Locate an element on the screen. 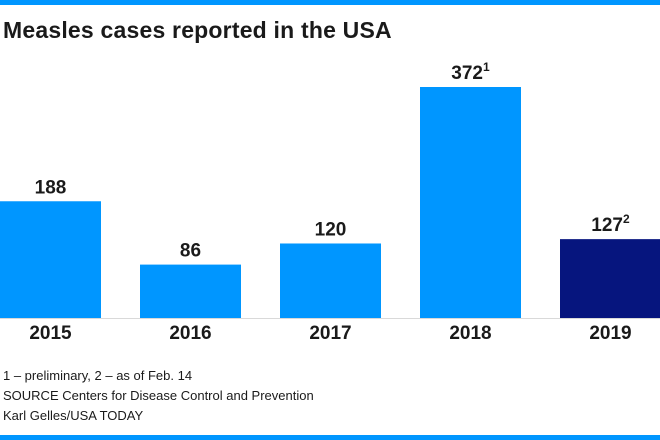  value-label-2016: 86 is located at coordinates (190, 251).